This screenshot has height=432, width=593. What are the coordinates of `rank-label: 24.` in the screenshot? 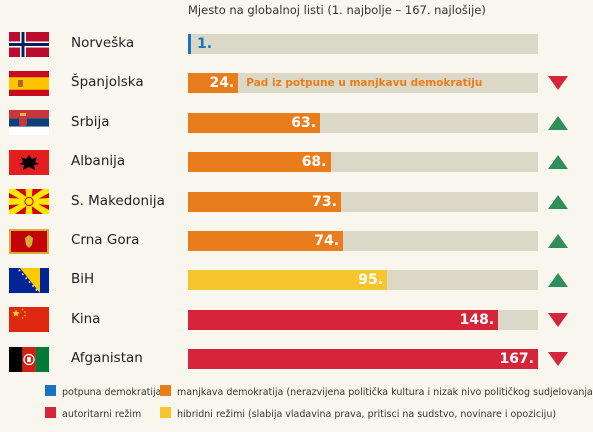 It's located at (222, 83).